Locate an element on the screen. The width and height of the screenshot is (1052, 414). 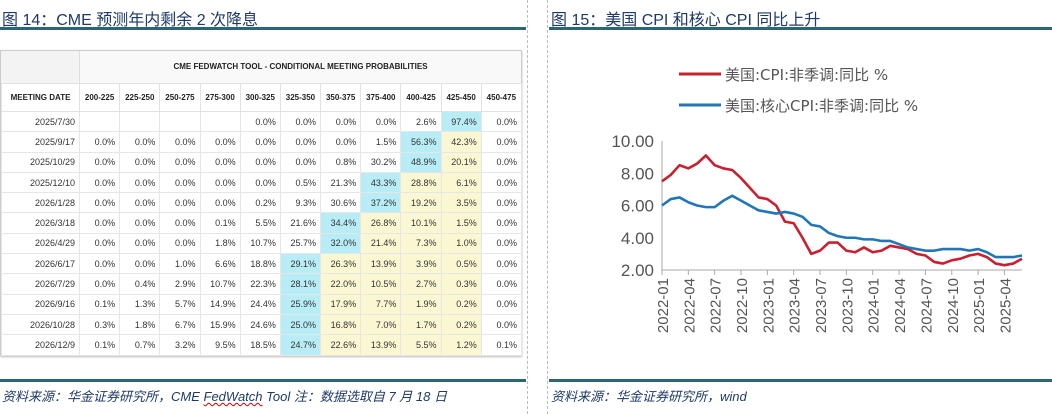
probability-cell: 21.3% is located at coordinates (341, 182).